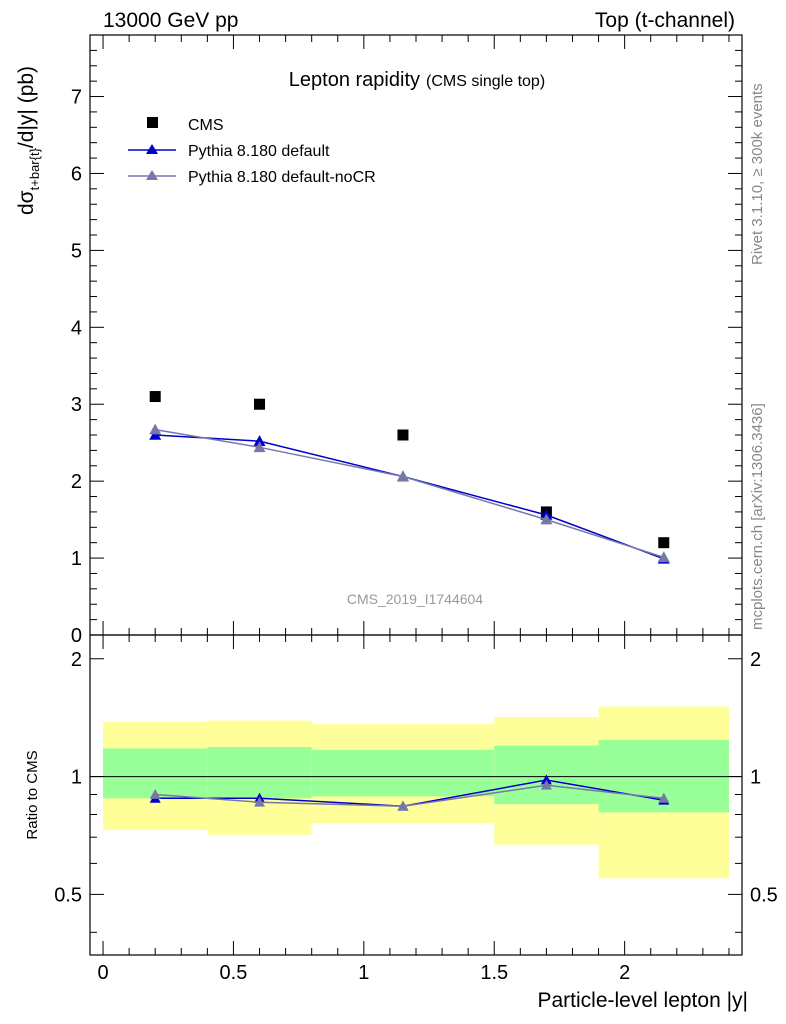  I want to click on x-tick-label: 1.5, so click(494, 973).